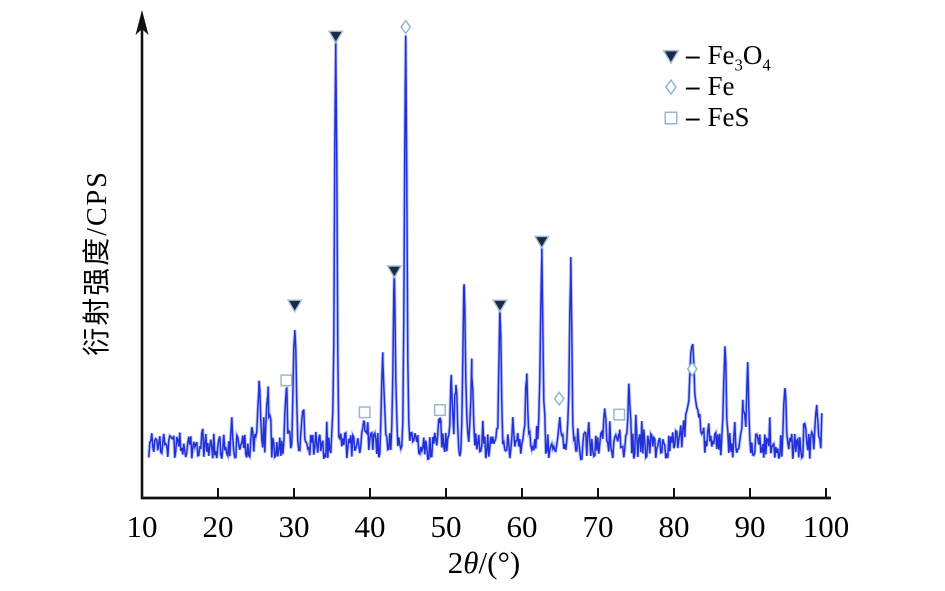 Image resolution: width=945 pixels, height=591 pixels. I want to click on legend: – Fe3O4– Fe – FeS, so click(716, 86).